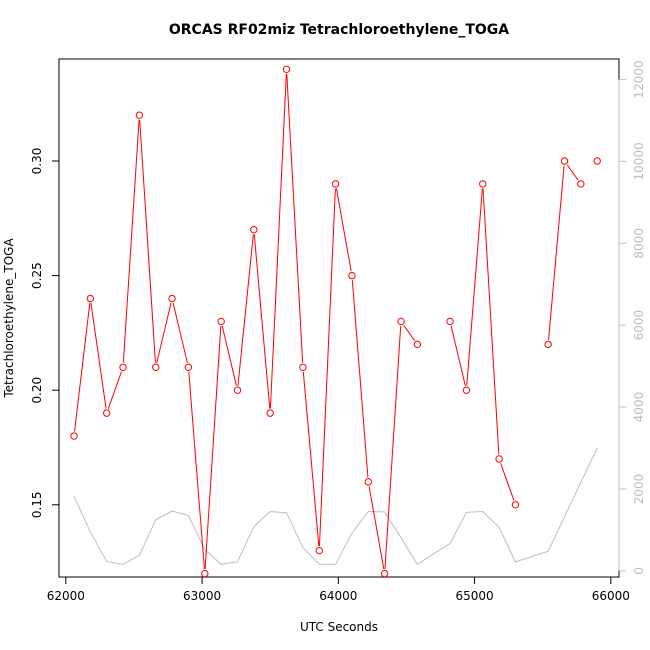 The width and height of the screenshot is (650, 650). Describe the element at coordinates (202, 596) in the screenshot. I see `x-tick-label: 63000` at that location.